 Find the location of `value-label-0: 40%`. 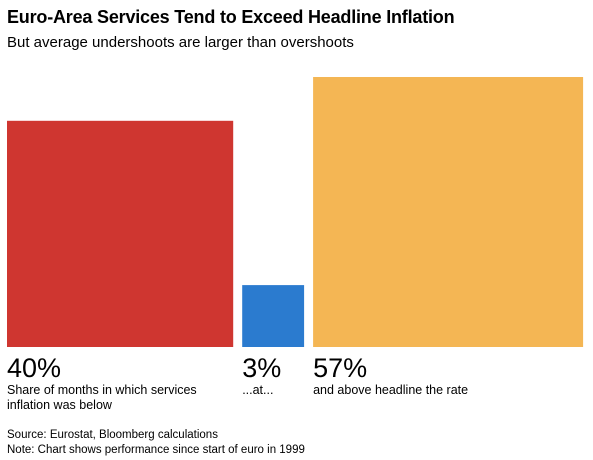

value-label-0: 40% is located at coordinates (34, 368).